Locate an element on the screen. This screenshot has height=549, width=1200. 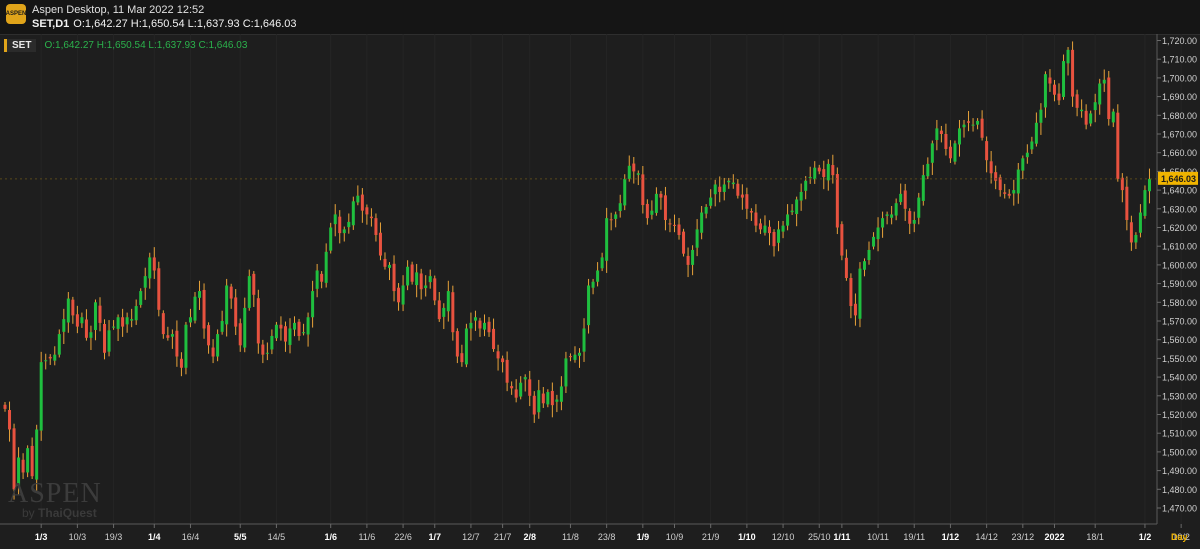
x-tick-label: 1/10 is located at coordinates (747, 537).